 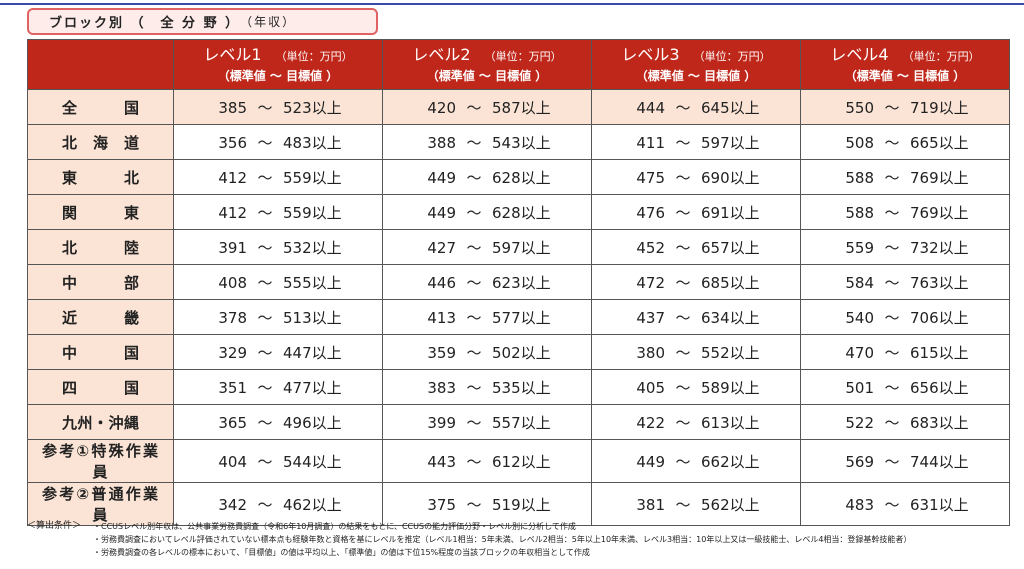 What do you see at coordinates (232, 504) in the screenshot?
I see `standard-value: 342` at bounding box center [232, 504].